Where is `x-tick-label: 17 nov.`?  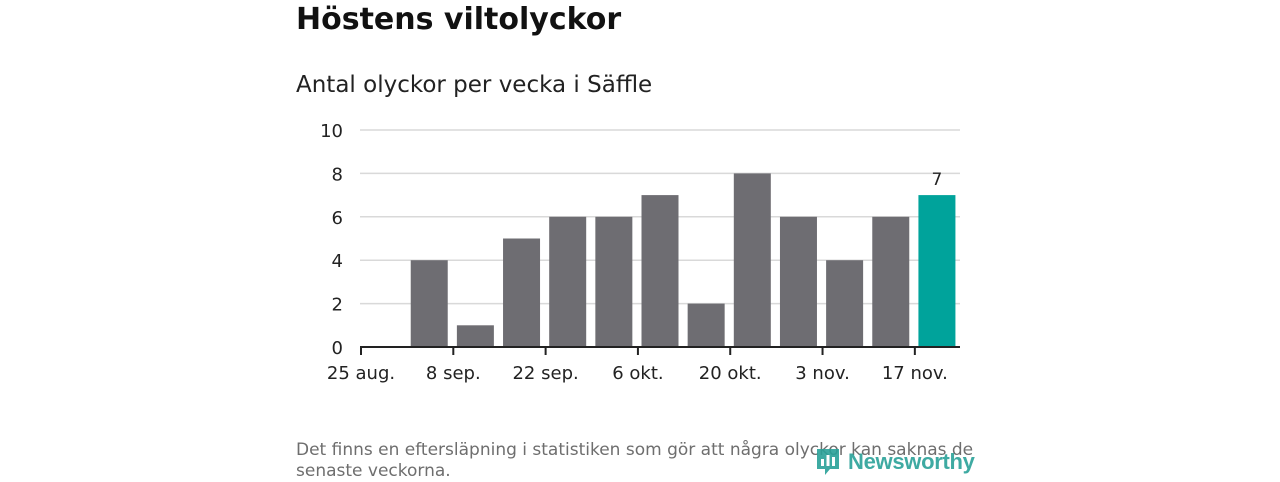
x-tick-label: 17 nov. is located at coordinates (915, 373).